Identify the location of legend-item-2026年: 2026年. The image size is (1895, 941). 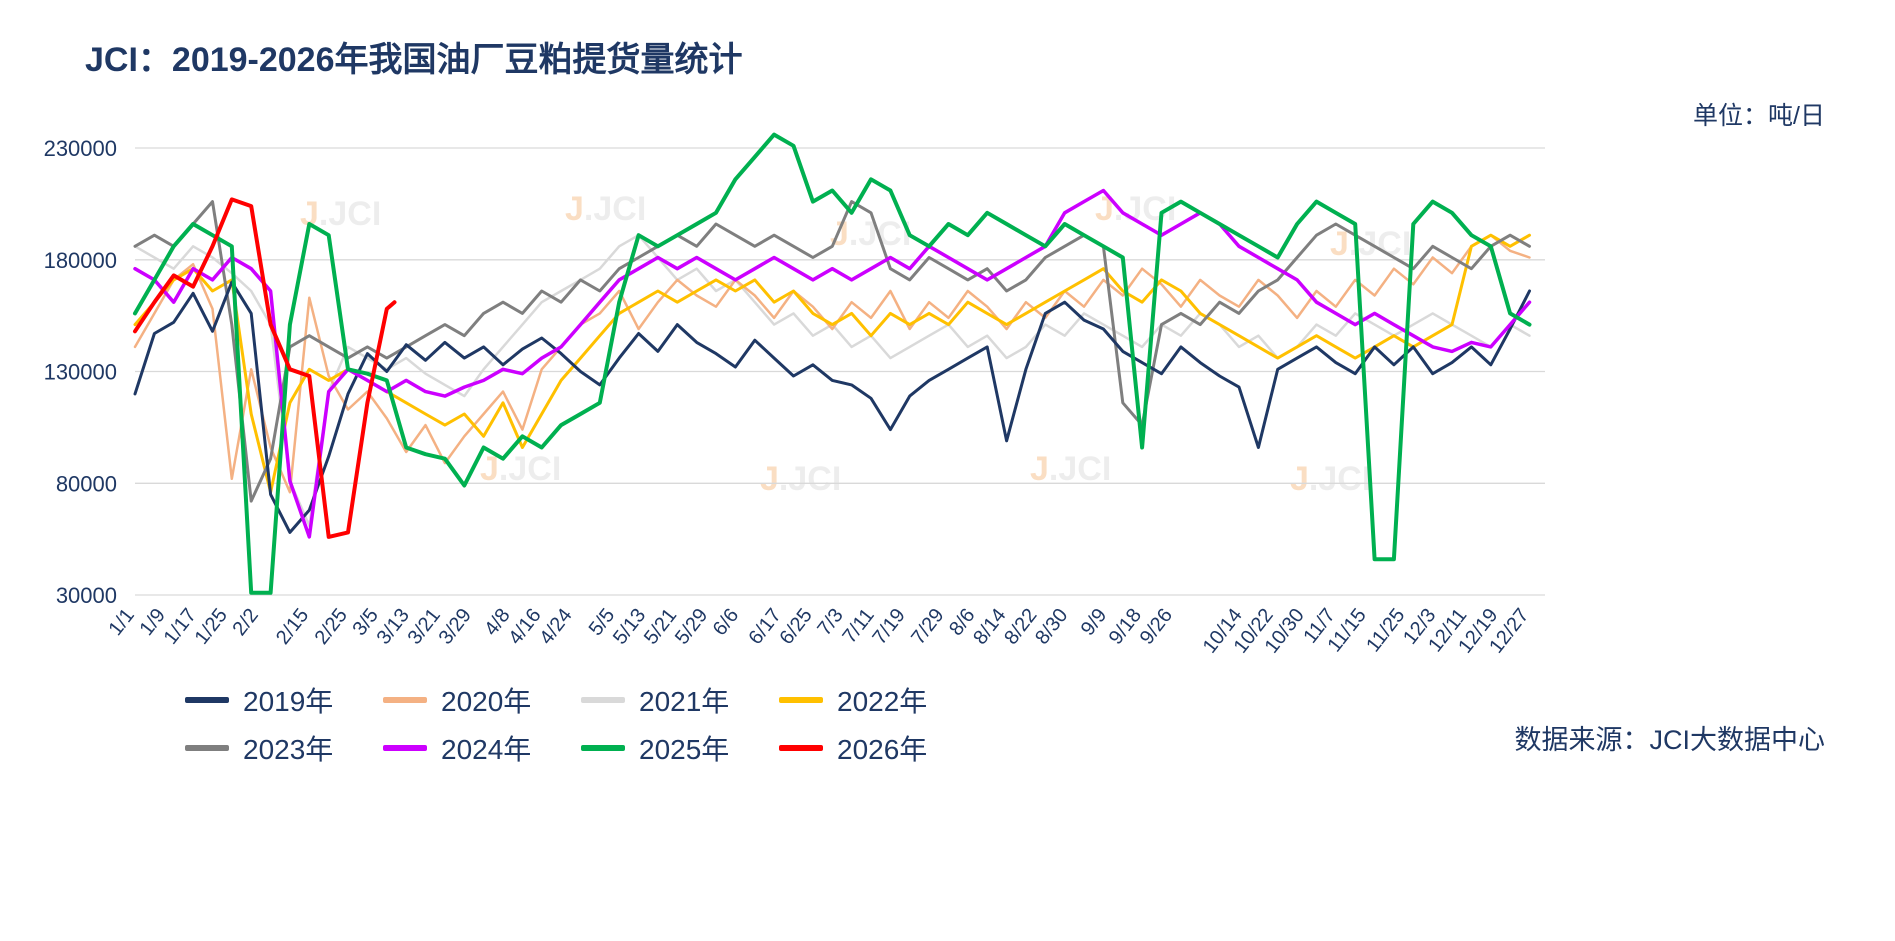
(878, 748).